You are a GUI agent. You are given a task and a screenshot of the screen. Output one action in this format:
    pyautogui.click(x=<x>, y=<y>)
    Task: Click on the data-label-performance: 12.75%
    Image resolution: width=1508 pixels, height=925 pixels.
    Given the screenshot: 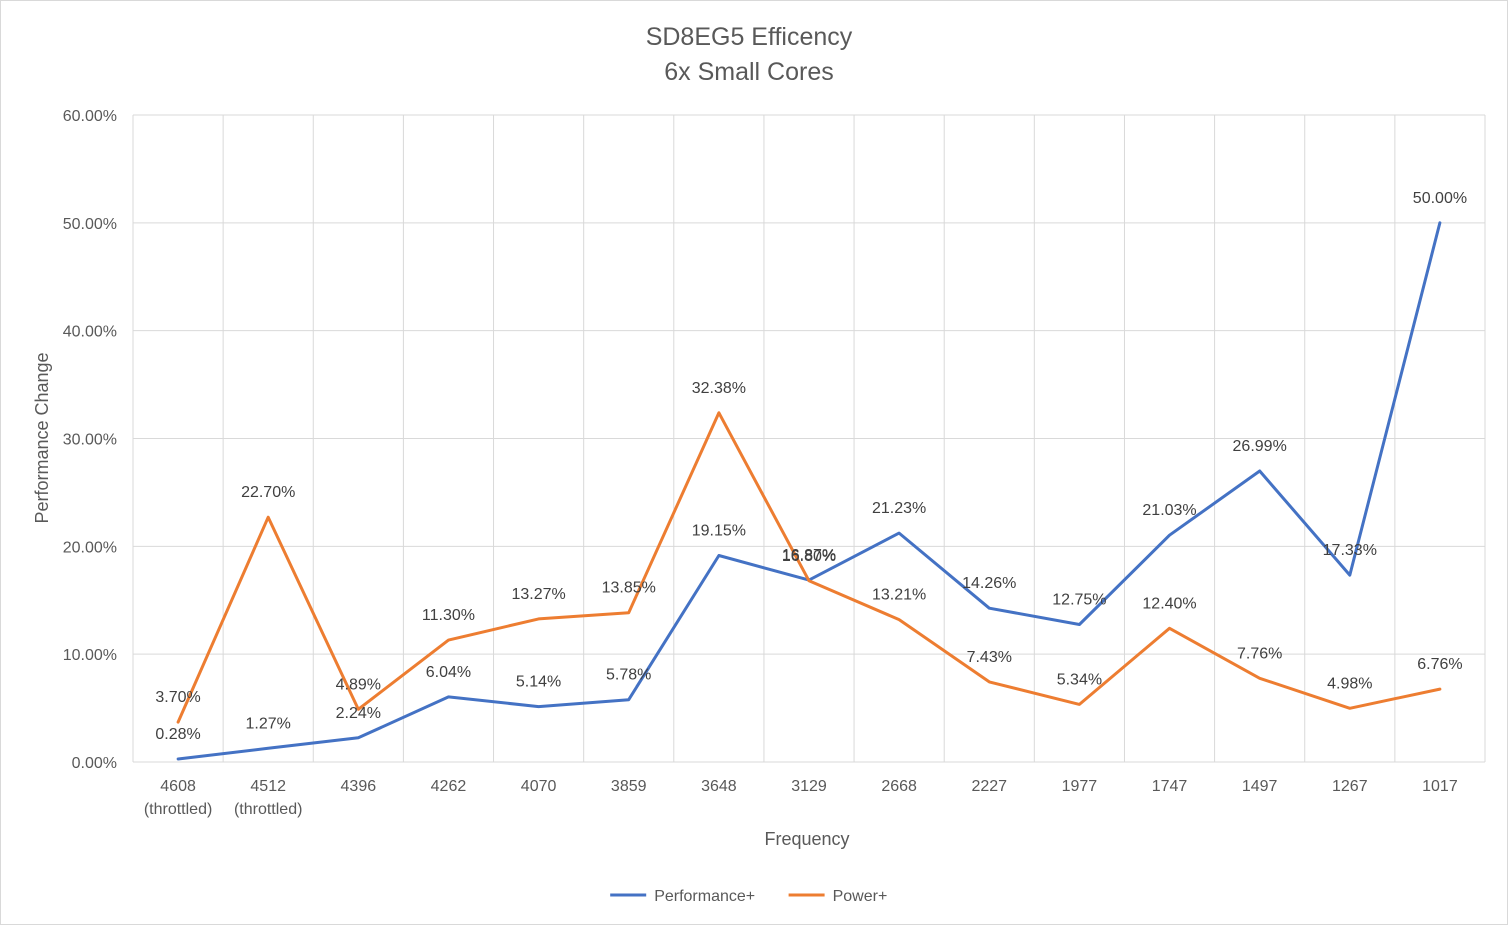 What is the action you would take?
    pyautogui.click(x=1079, y=600)
    